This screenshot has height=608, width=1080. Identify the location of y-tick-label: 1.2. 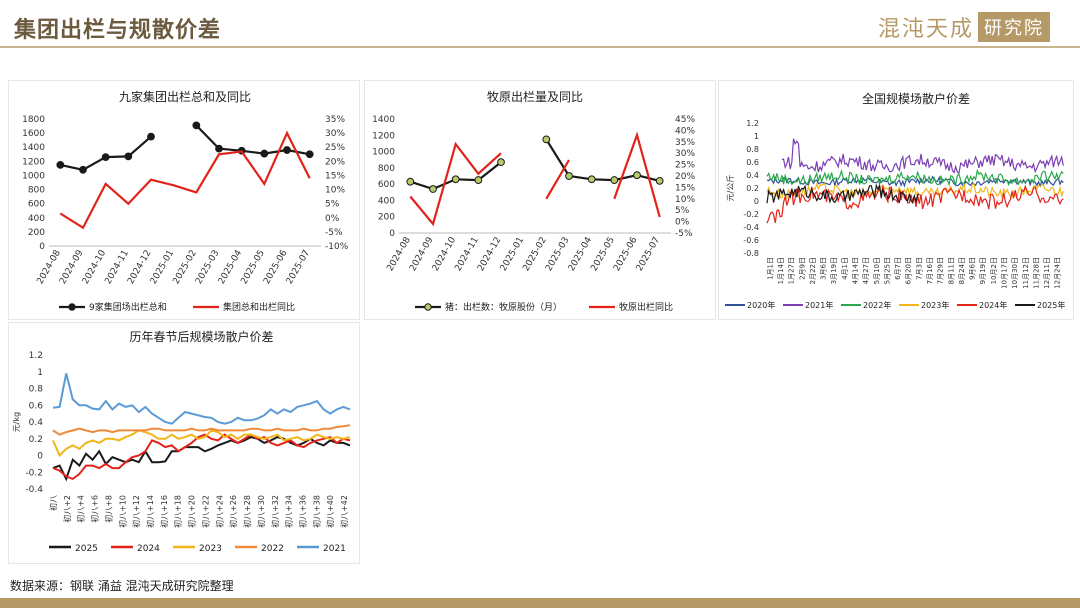
(36, 356).